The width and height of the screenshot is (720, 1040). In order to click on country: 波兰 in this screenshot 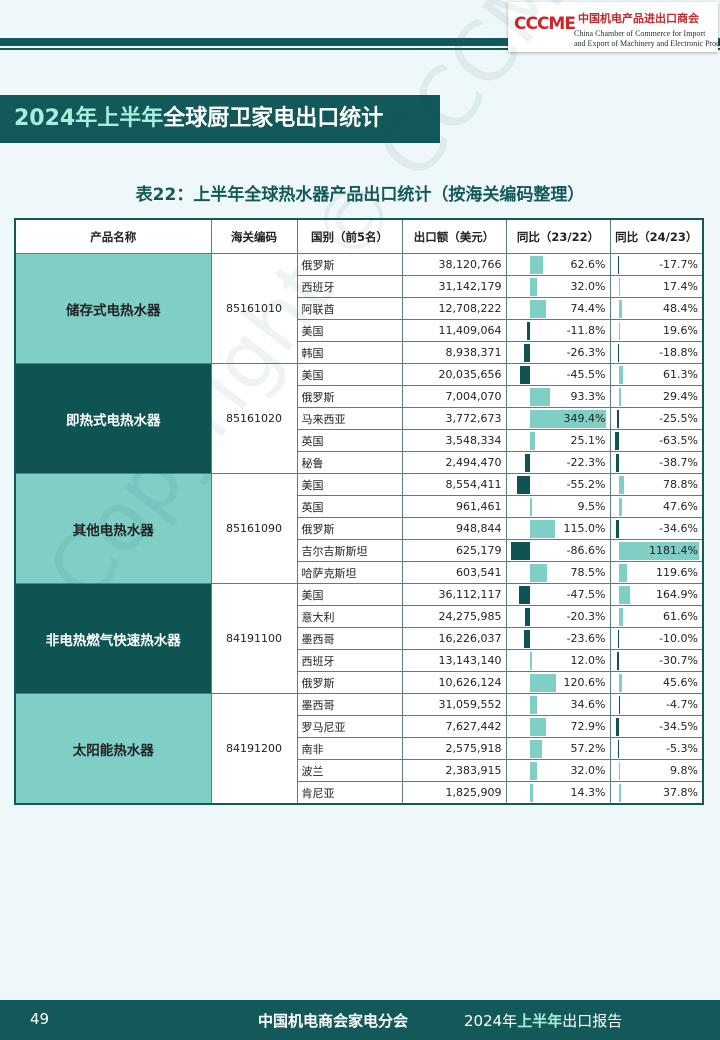, I will do `click(349, 770)`.